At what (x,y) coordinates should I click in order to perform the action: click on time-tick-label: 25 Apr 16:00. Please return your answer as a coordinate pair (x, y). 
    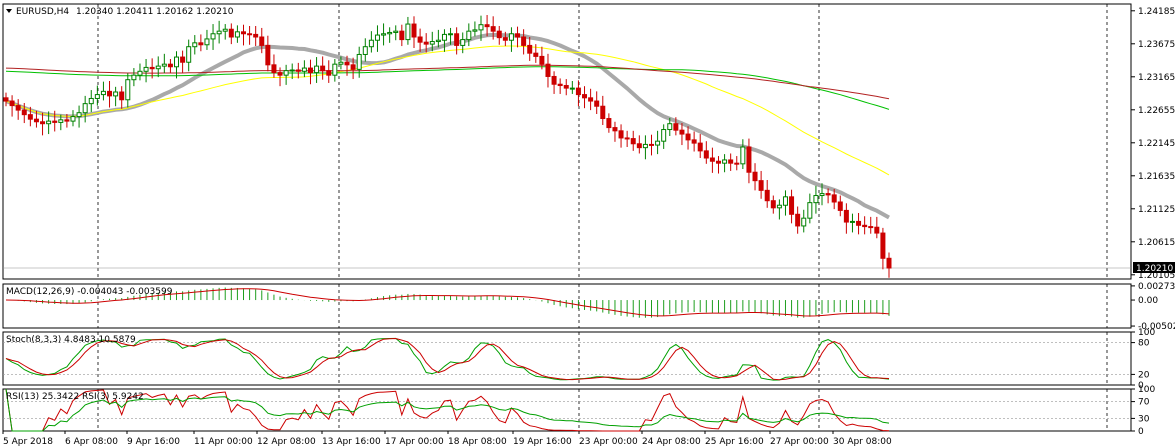
    Looking at the image, I should click on (734, 442).